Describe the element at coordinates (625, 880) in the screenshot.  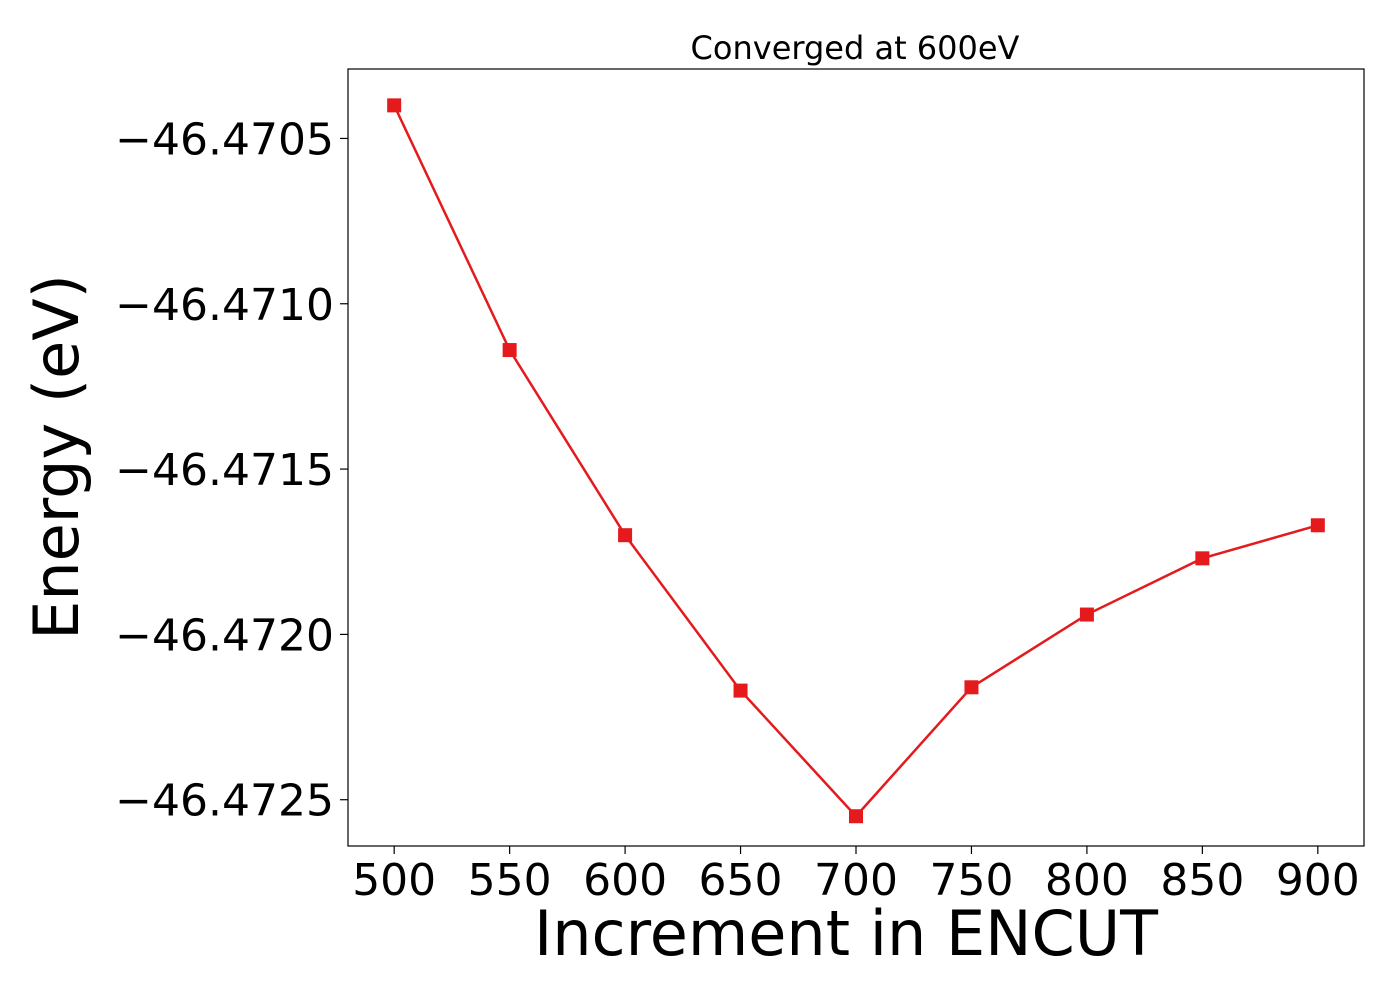
I see `x-tick-label: 600` at that location.